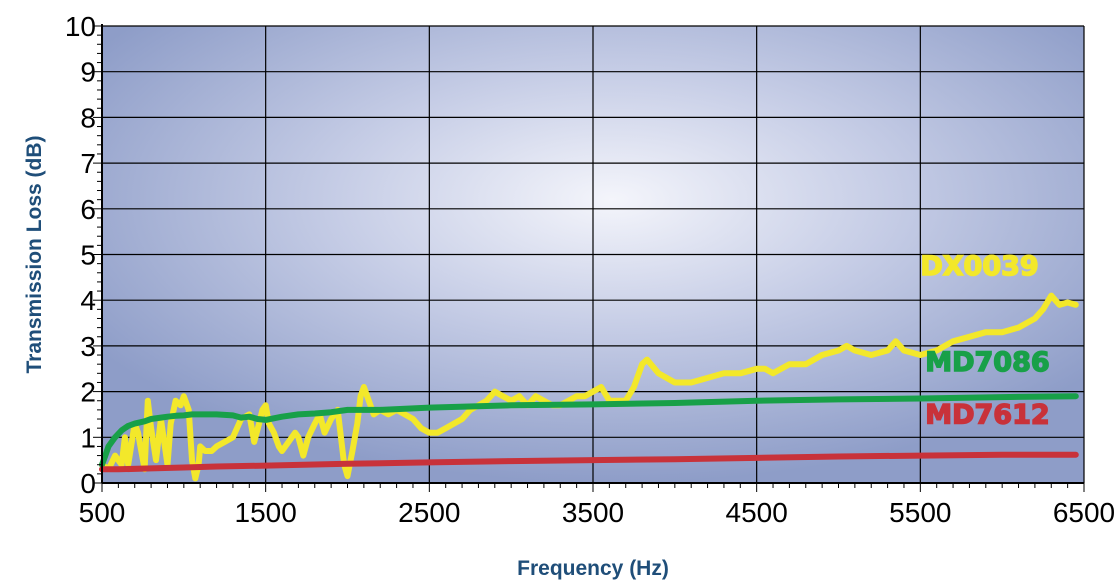 The height and width of the screenshot is (584, 1119). What do you see at coordinates (88, 163) in the screenshot?
I see `y-tick-label: 7` at bounding box center [88, 163].